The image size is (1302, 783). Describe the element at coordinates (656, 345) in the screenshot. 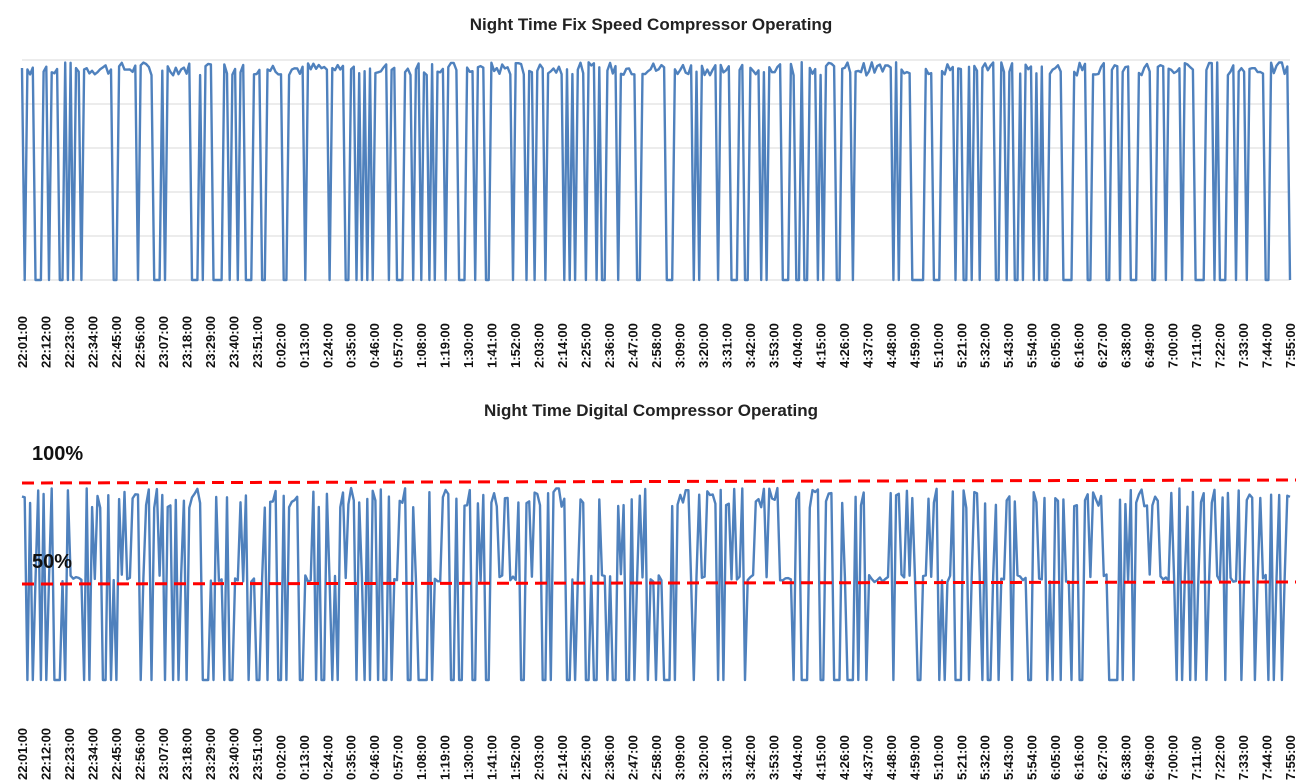

I see `x-tick-label: 2:58:00` at that location.